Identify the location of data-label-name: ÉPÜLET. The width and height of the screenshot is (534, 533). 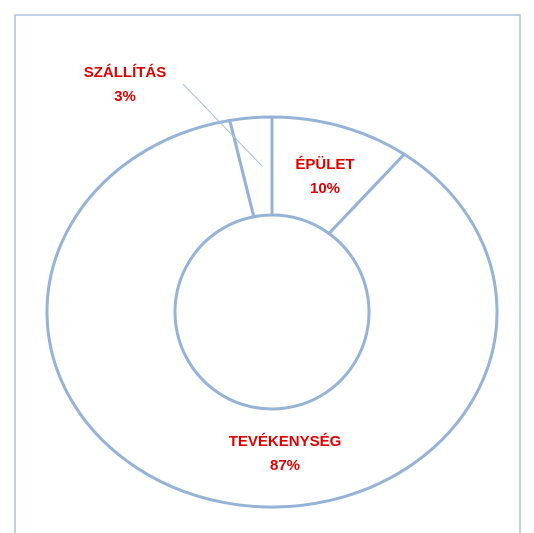
(324, 164).